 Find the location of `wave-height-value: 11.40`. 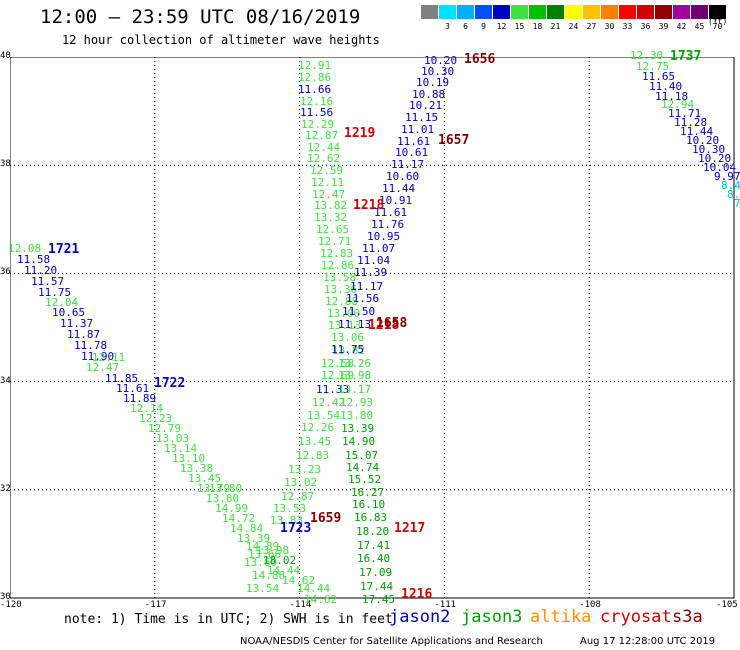

wave-height-value: 11.40 is located at coordinates (666, 86).